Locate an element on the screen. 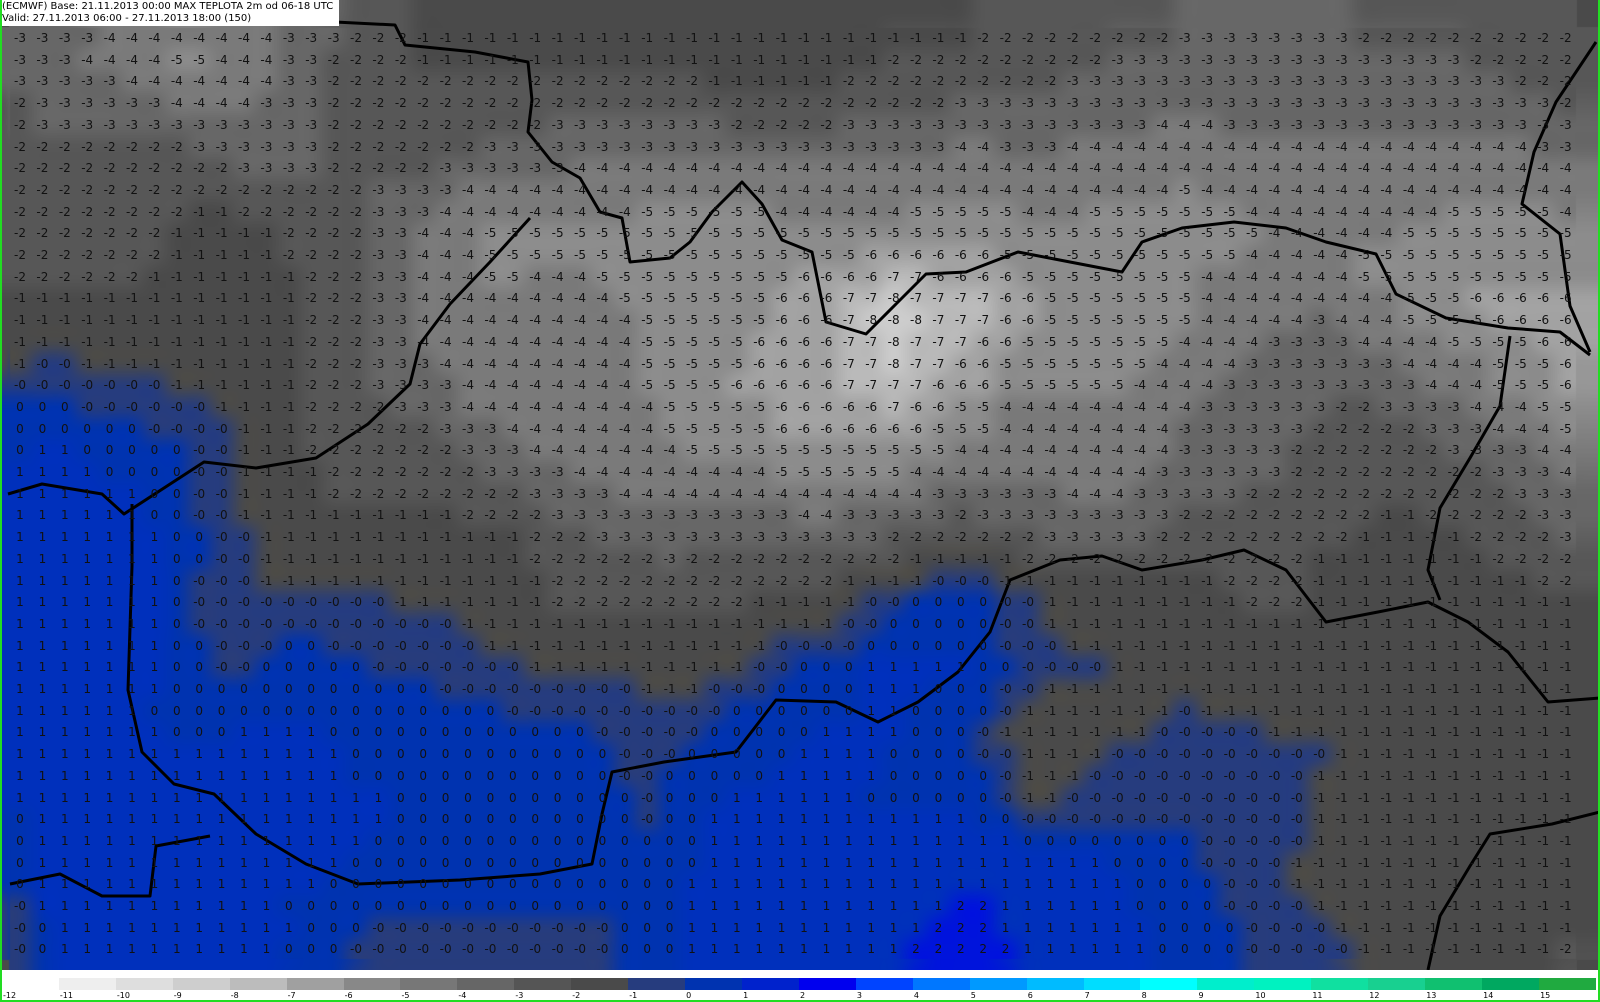 The width and height of the screenshot is (1600, 1002). grid-value: 2 is located at coordinates (960, 927).